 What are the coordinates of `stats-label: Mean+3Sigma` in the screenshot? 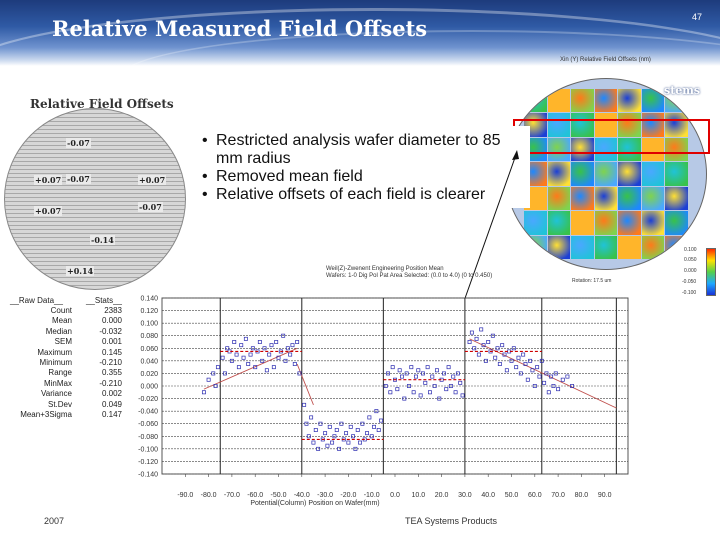 It's located at (46, 414).